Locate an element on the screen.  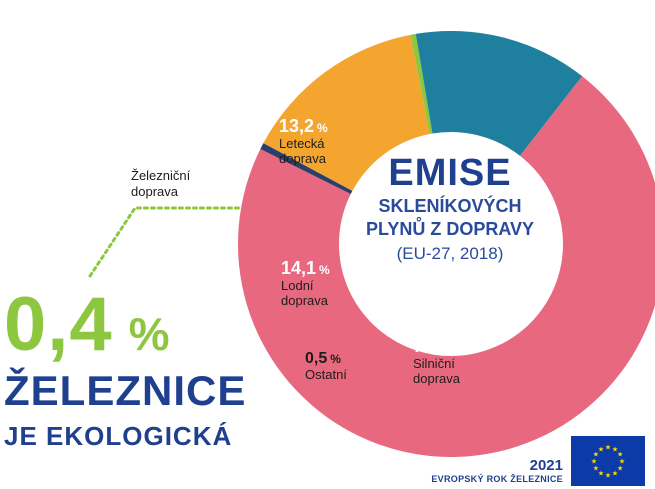
slice-name-road-1: Silniční is located at coordinates (434, 363).